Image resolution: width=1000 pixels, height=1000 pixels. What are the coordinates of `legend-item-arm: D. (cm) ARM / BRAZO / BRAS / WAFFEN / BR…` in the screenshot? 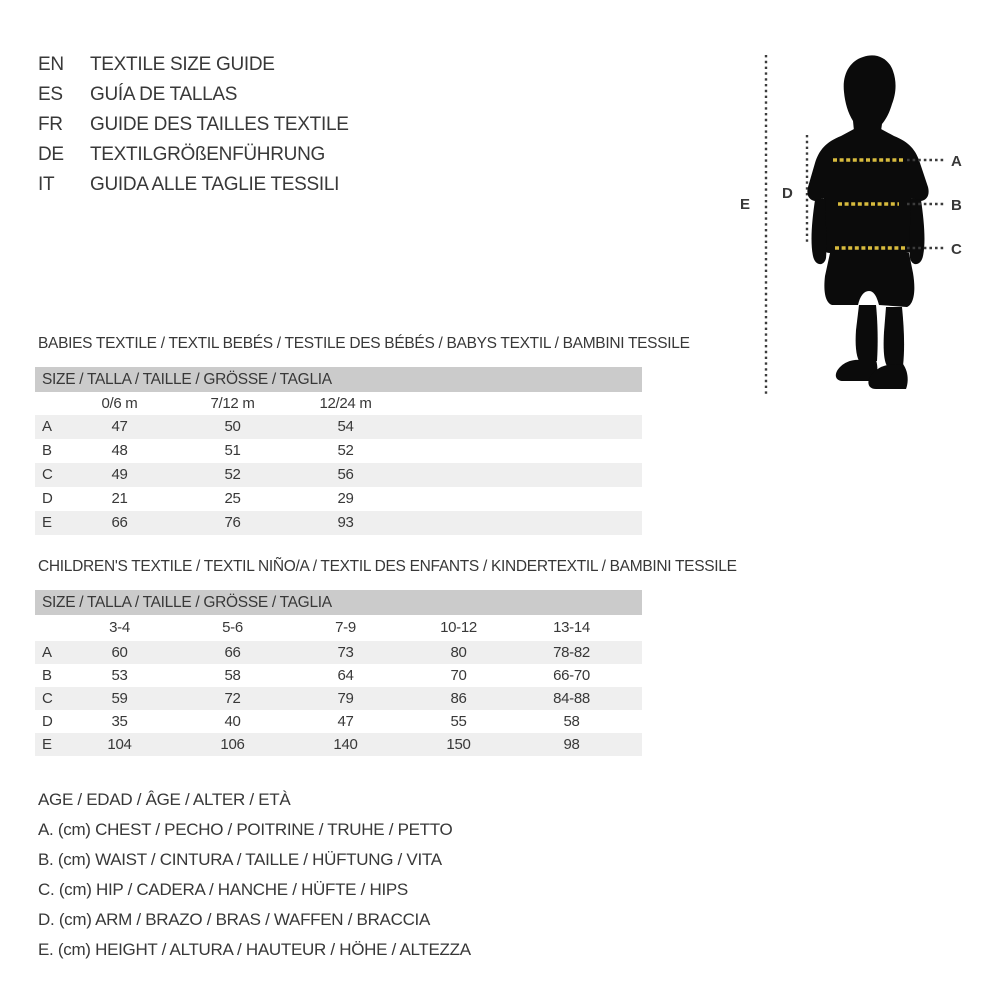 It's located at (234, 919).